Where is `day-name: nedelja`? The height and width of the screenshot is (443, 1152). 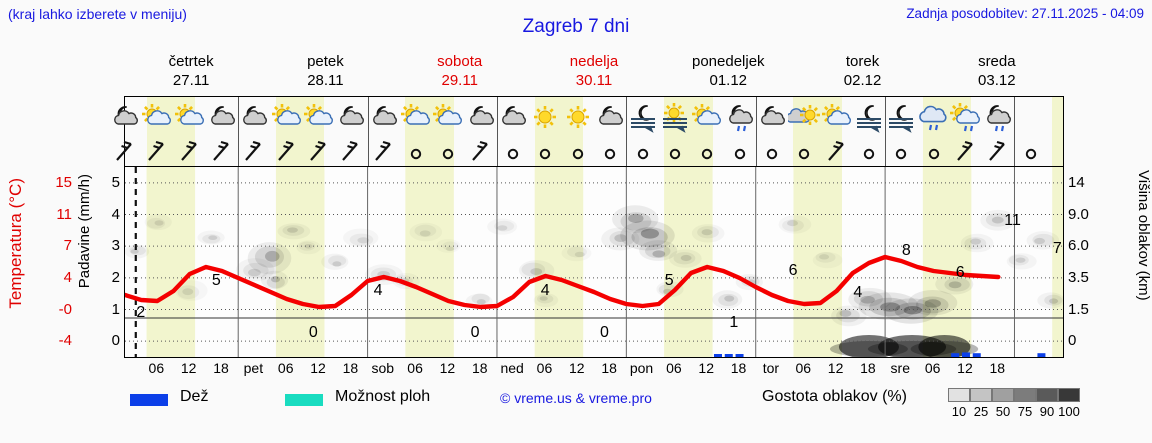 day-name: nedelja is located at coordinates (594, 61).